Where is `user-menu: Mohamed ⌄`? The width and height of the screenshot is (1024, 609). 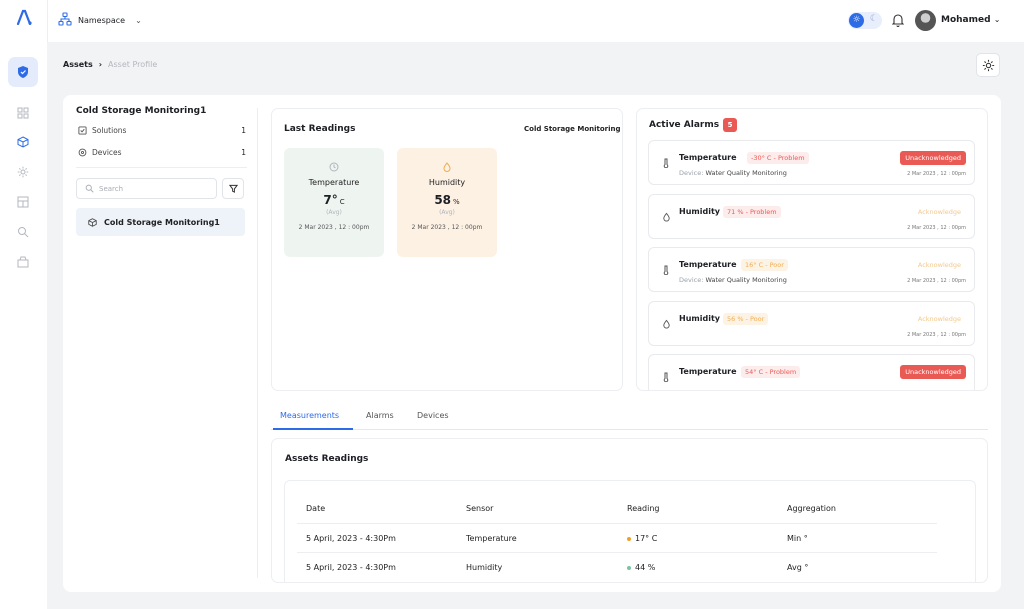 user-menu: Mohamed ⌄ is located at coordinates (970, 20).